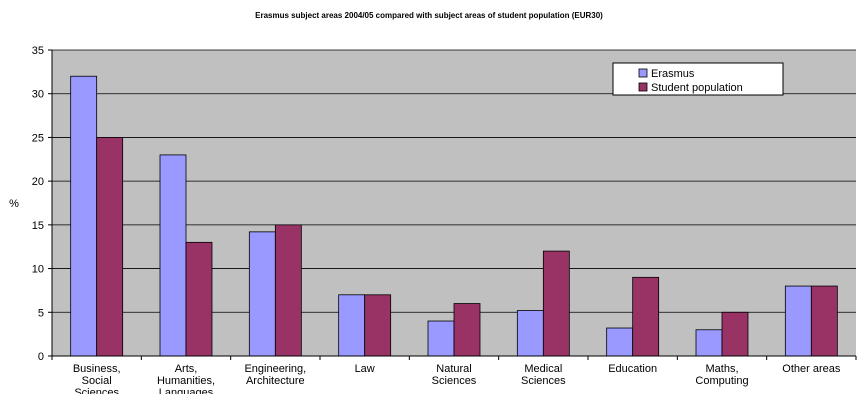  What do you see at coordinates (453, 369) in the screenshot?
I see `x-category-label: Natural` at bounding box center [453, 369].